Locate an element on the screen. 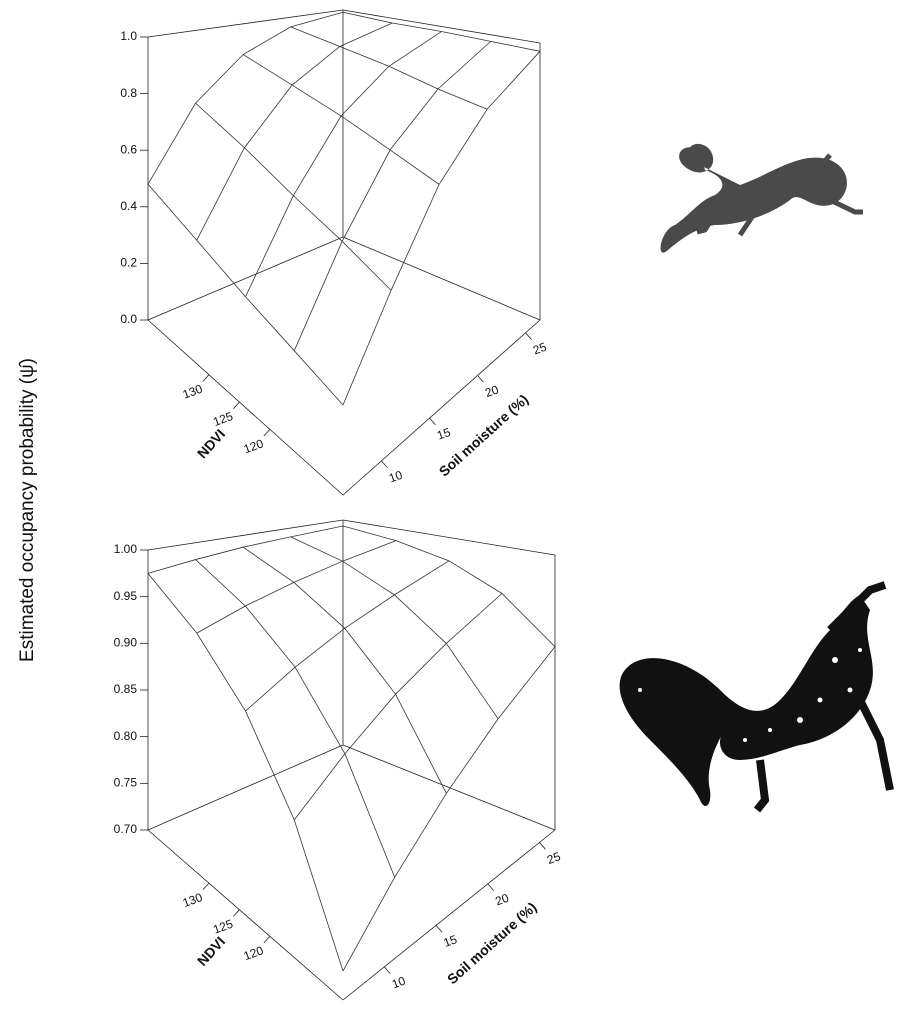 This screenshot has width=898, height=1010. z-axis-title: Estimated occupancy probability (ψ̂) is located at coordinates (27, 510).